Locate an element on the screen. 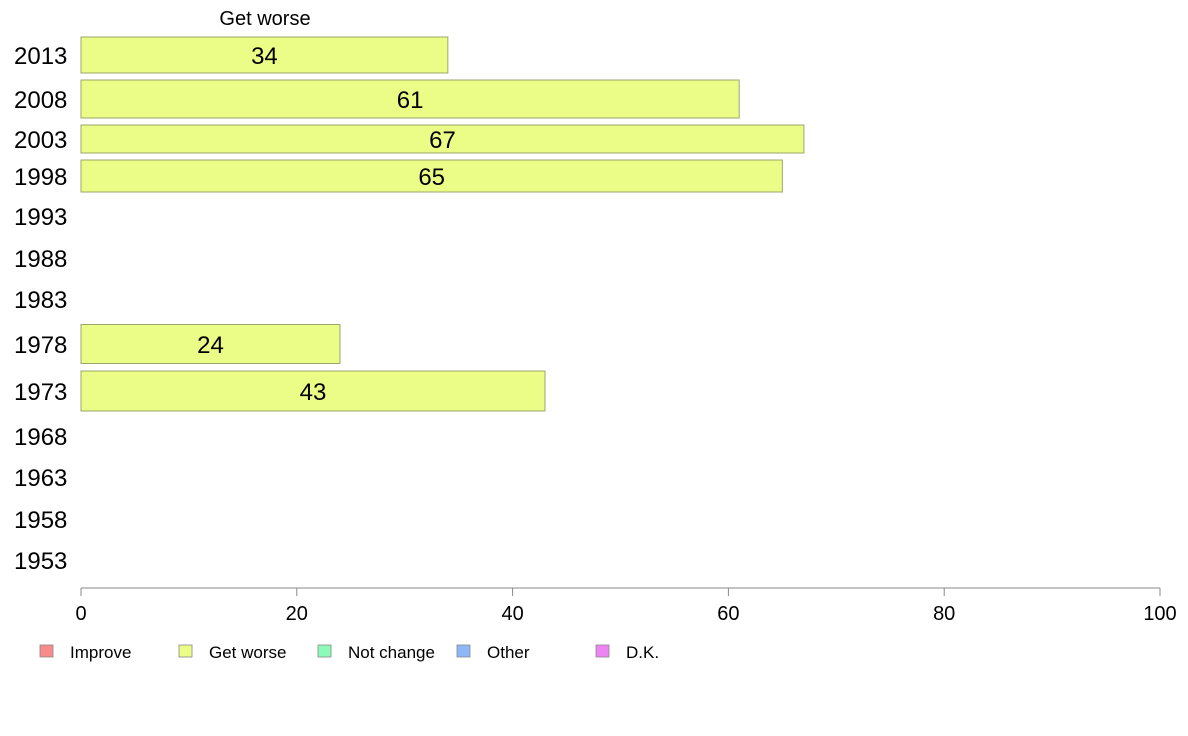  bar-2008 is located at coordinates (410, 99).